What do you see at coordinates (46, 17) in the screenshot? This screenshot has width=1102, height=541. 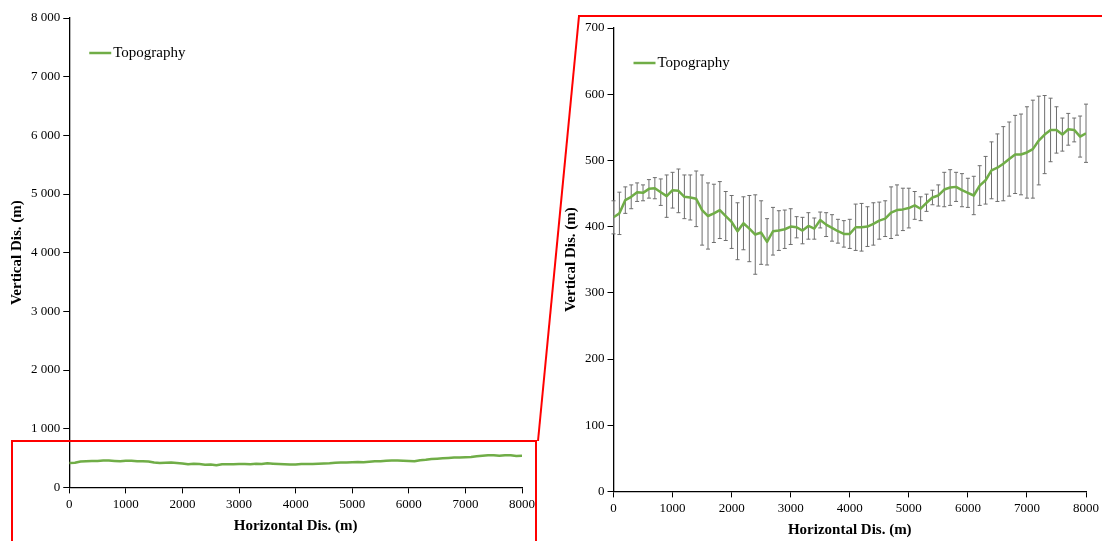 I see `y-tick-label: 8 000` at bounding box center [46, 17].